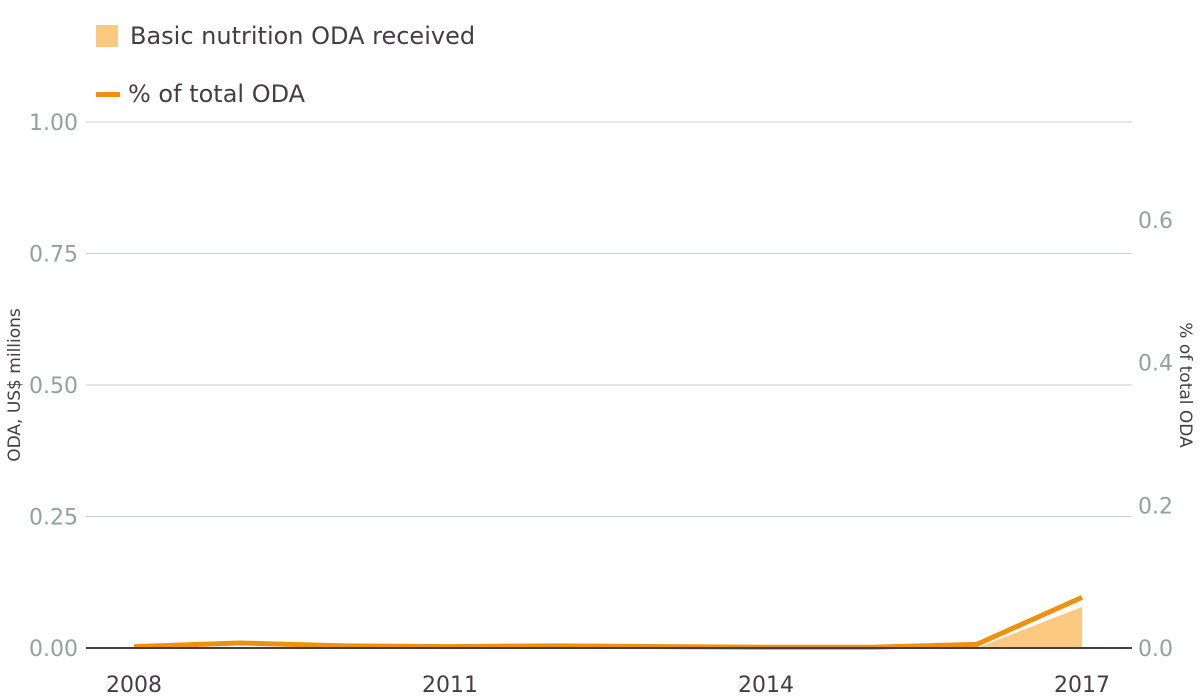  Describe the element at coordinates (1155, 435) in the screenshot. I see `right-axis-ticks: 0.0 0.2 0.4 0.6` at that location.